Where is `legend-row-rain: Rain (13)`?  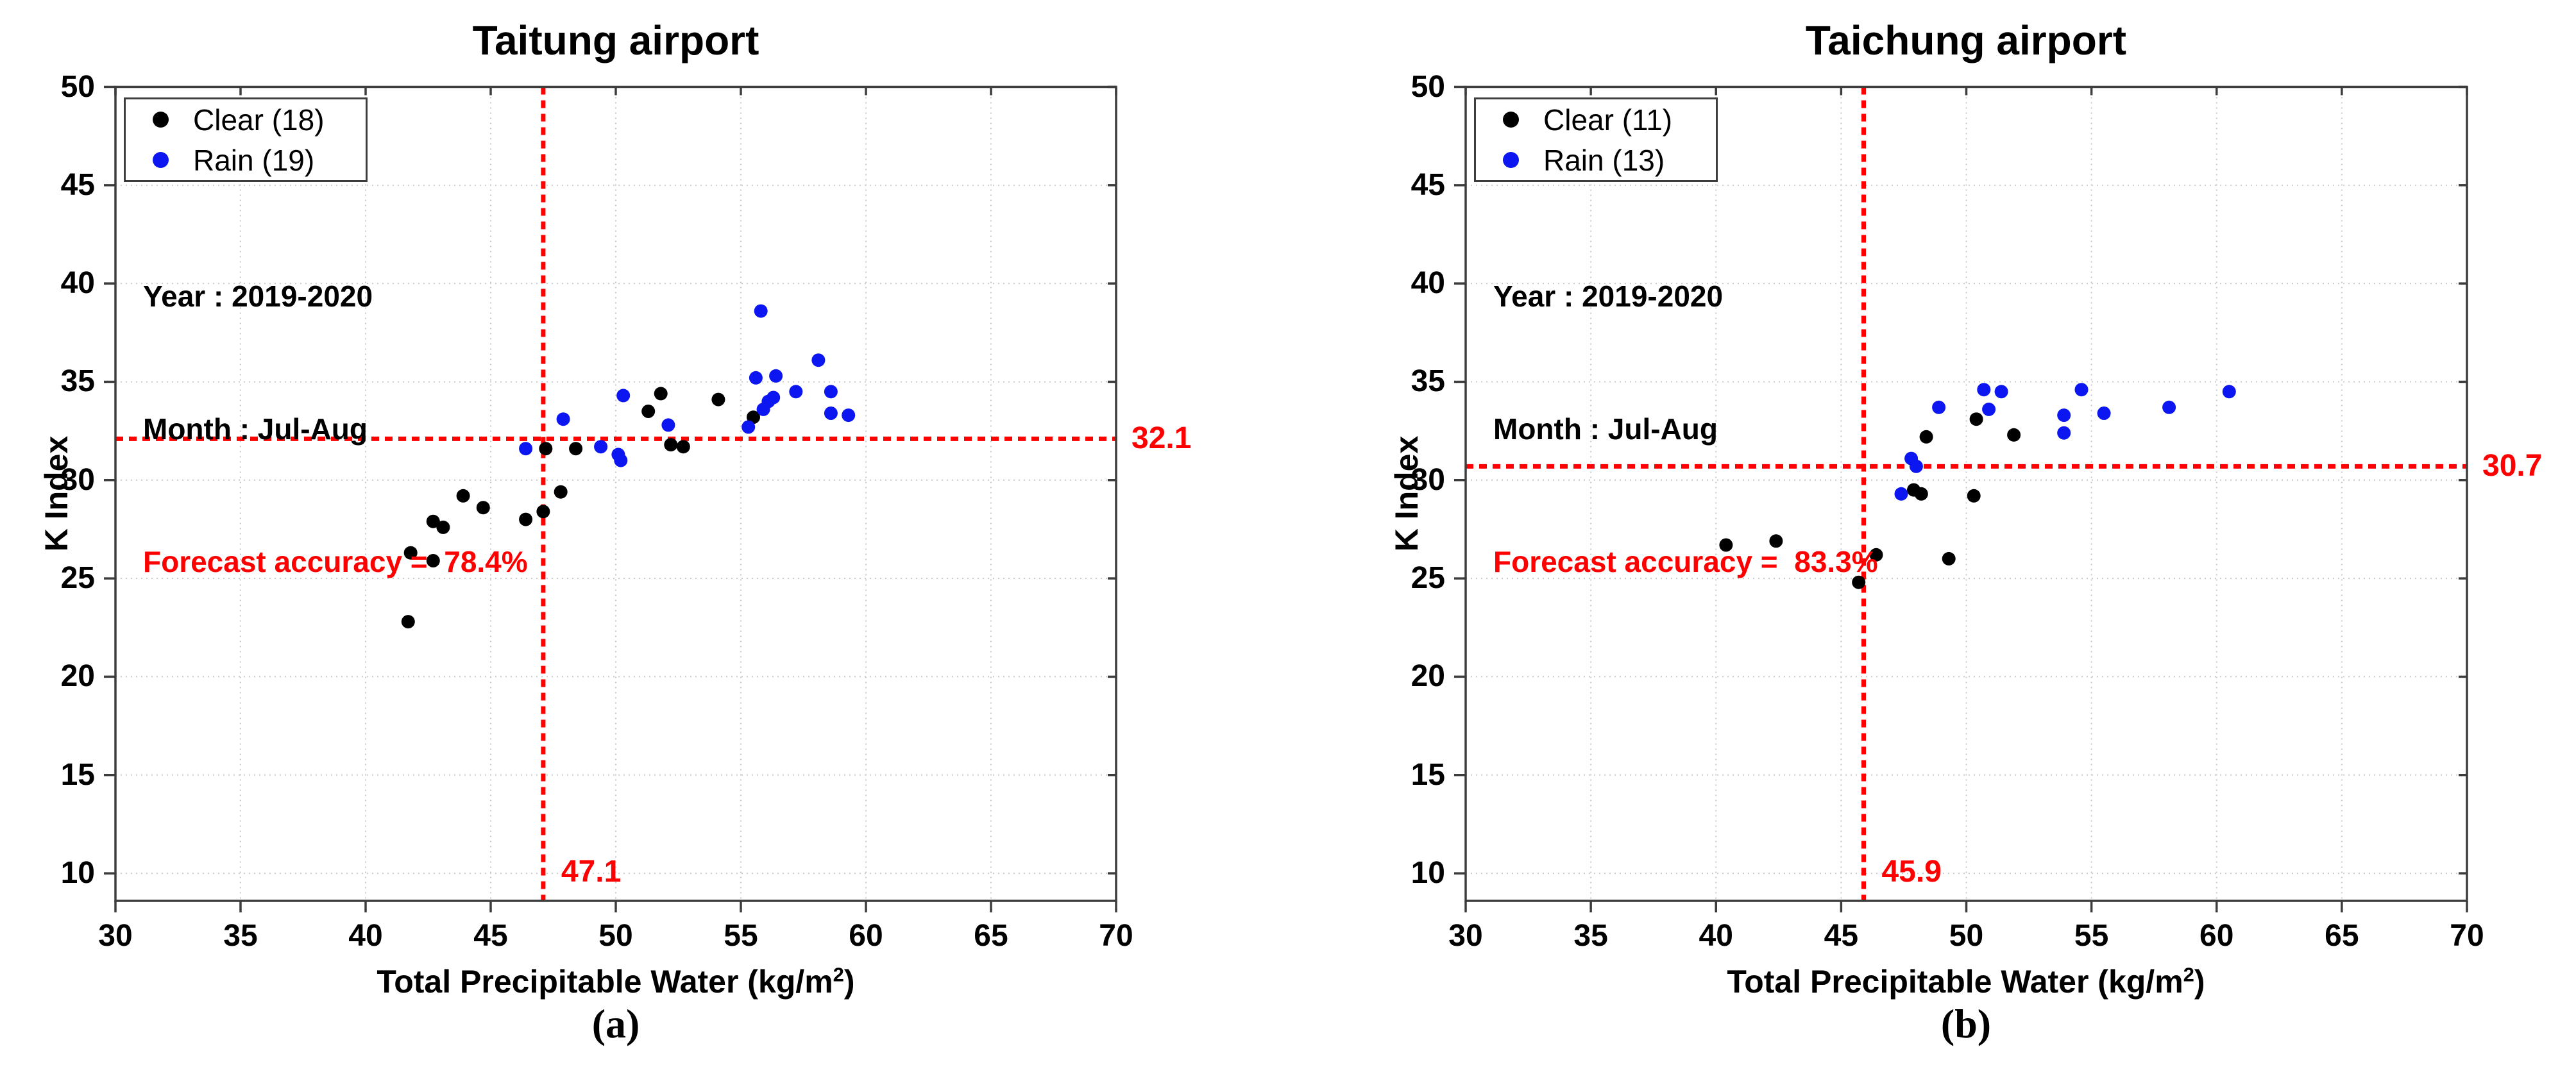 legend-row-rain: Rain (13) is located at coordinates (1609, 160).